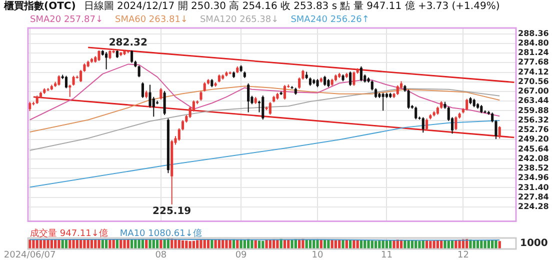  What do you see at coordinates (292, 6) in the screenshot?
I see `chart-subtitle: 日線圖 2024/12/17 開 250.30 高 254.16 收 253.83 s 點 量 947.11 億 +3.73 (+1.49%)` at bounding box center [292, 6].